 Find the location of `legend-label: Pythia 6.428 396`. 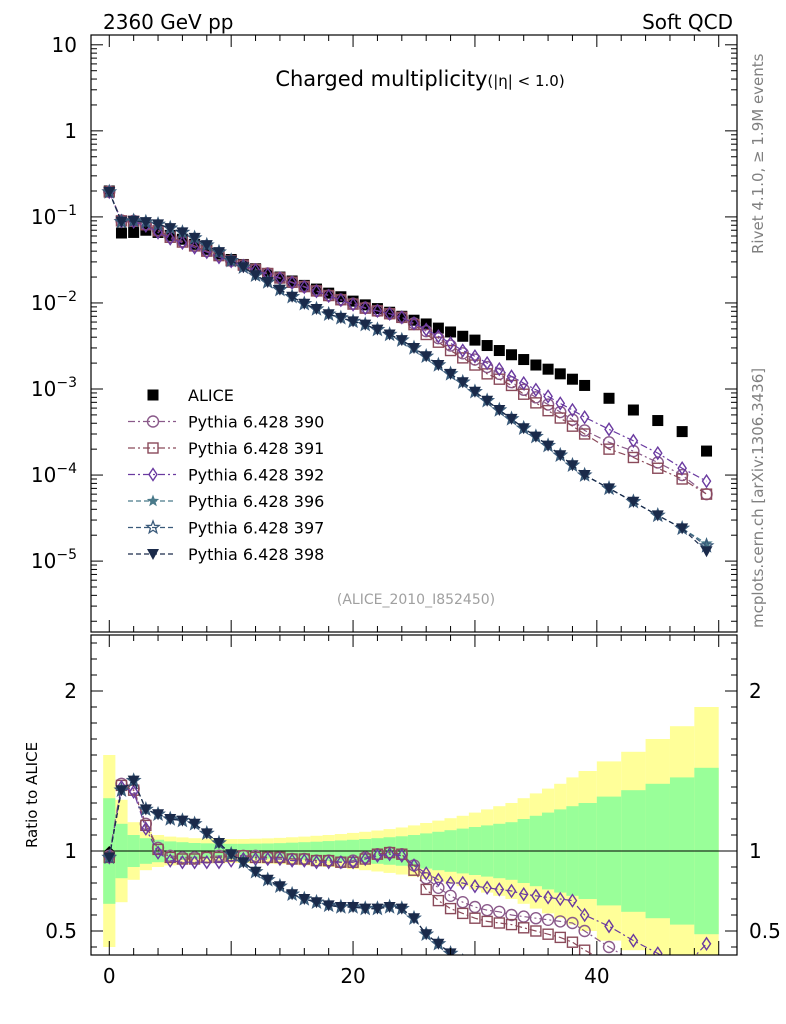

legend-label: Pythia 6.428 396 is located at coordinates (256, 501).